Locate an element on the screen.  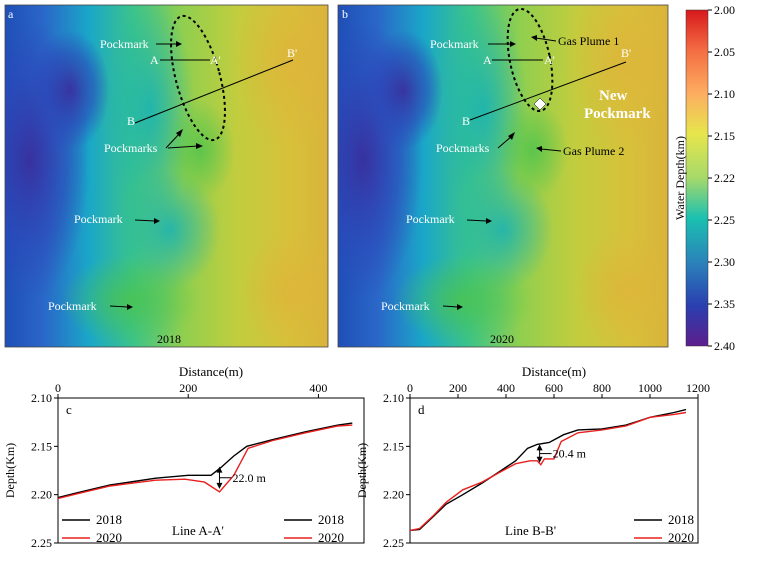
label-pockmarks-2020: Pockmarks is located at coordinates (463, 148).